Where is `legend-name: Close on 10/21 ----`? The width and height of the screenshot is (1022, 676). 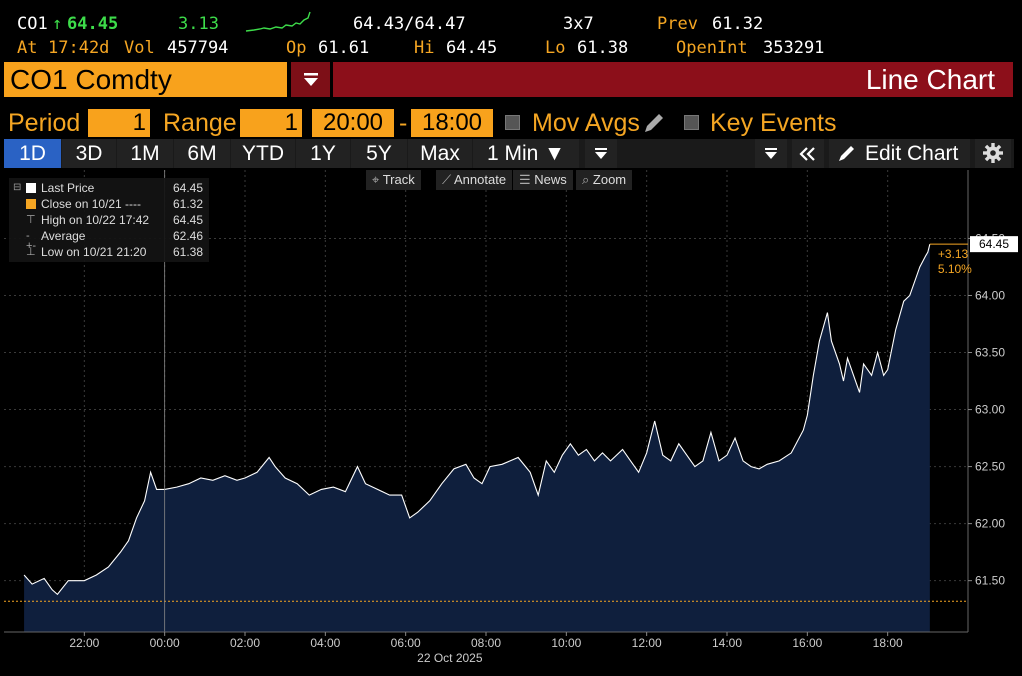 legend-name: Close on 10/21 ---- is located at coordinates (91, 204).